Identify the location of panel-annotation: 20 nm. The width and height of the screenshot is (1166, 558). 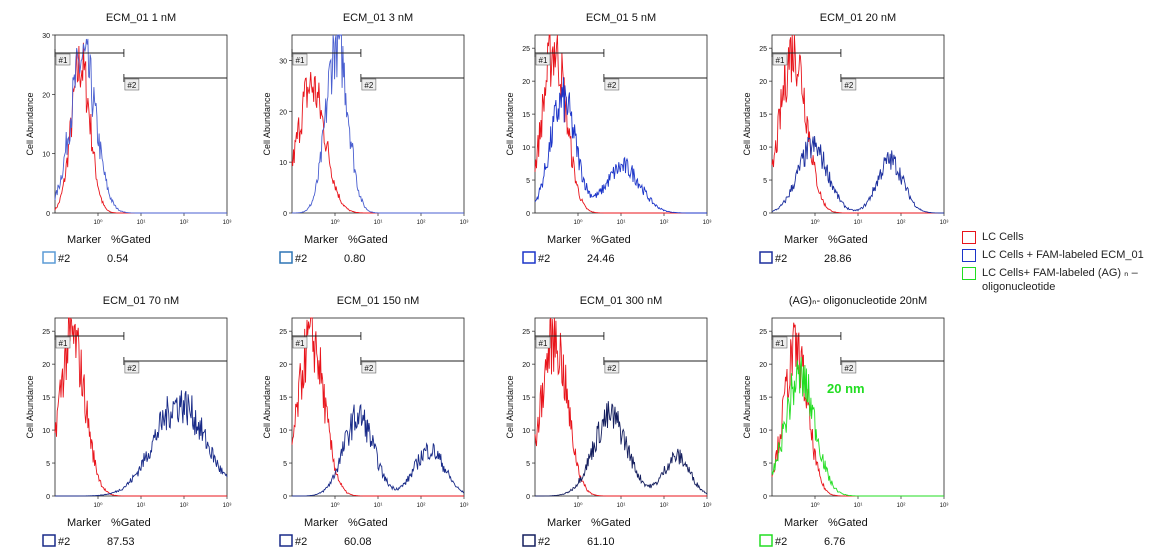
(846, 388).